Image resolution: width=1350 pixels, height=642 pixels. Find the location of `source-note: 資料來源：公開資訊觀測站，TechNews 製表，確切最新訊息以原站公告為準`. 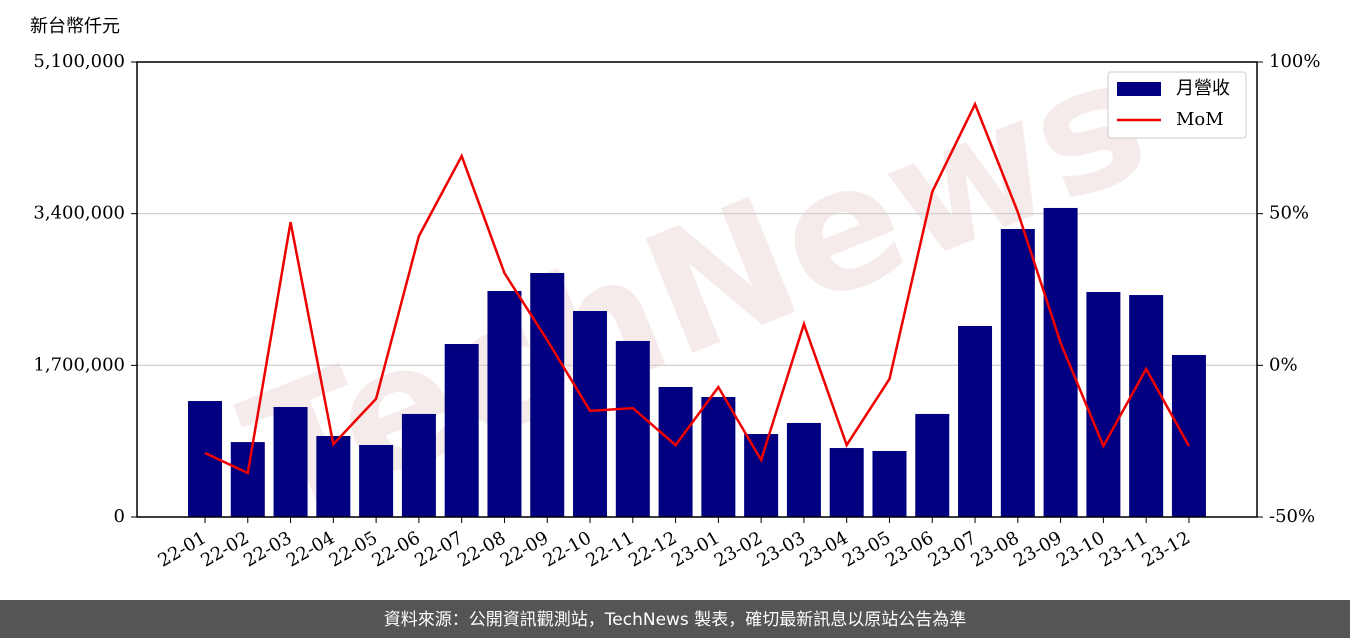

source-note: 資料來源：公開資訊觀測站，TechNews 製表，確切最新訊息以原站公告為準 is located at coordinates (675, 620).